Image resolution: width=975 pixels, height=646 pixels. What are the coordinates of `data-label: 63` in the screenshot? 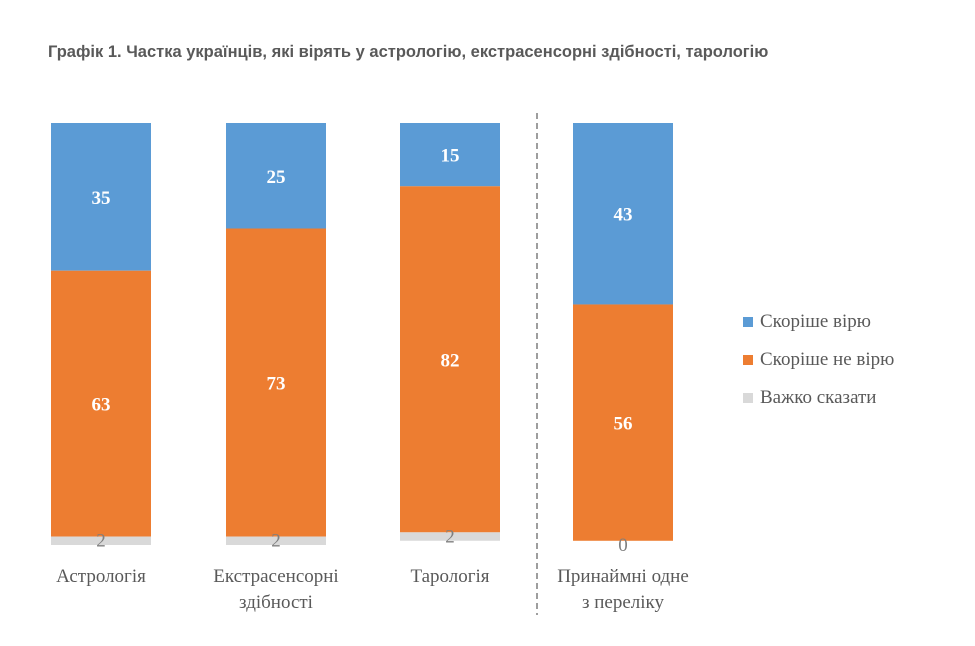 It's located at (101, 405).